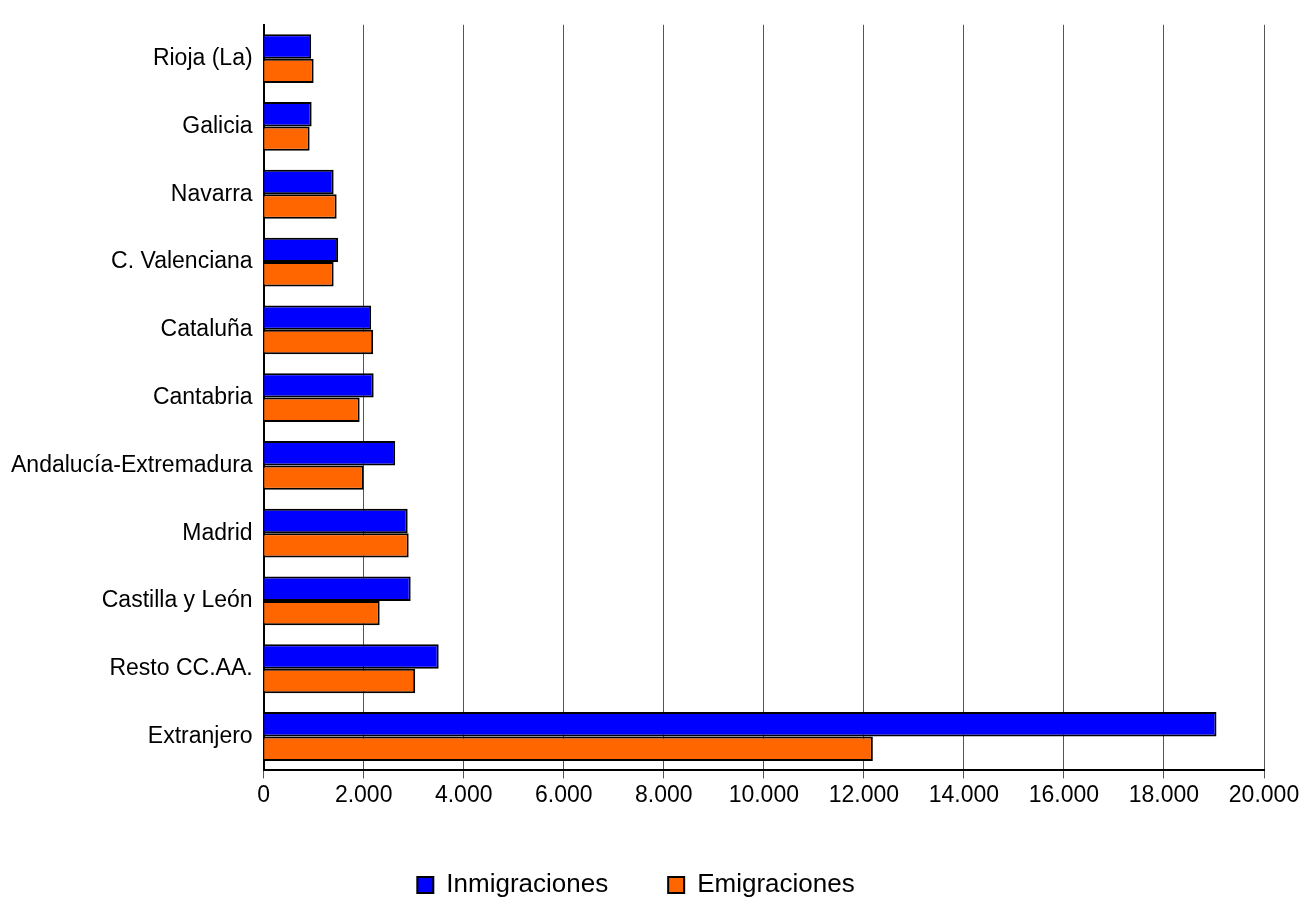 The width and height of the screenshot is (1314, 924). Describe the element at coordinates (527, 883) in the screenshot. I see `legend-label: Inmigraciones` at that location.